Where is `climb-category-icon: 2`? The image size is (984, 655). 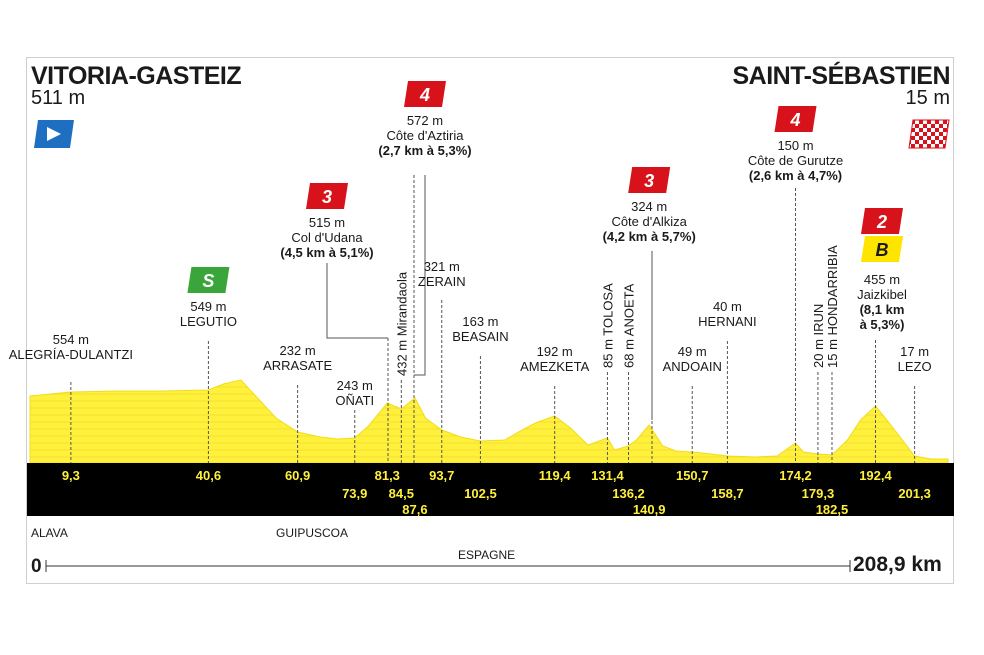 climb-category-icon: 2 is located at coordinates (882, 221).